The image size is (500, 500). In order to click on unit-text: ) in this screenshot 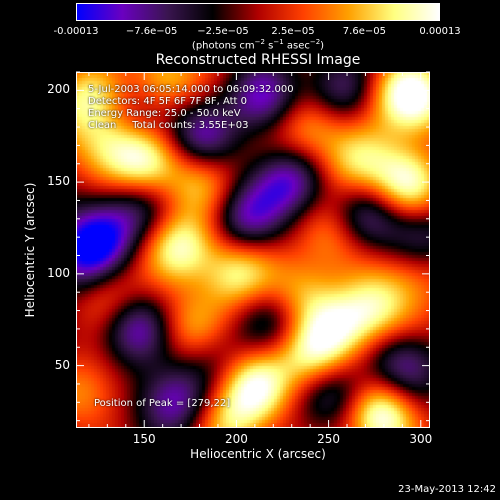, I will do `click(322, 46)`.